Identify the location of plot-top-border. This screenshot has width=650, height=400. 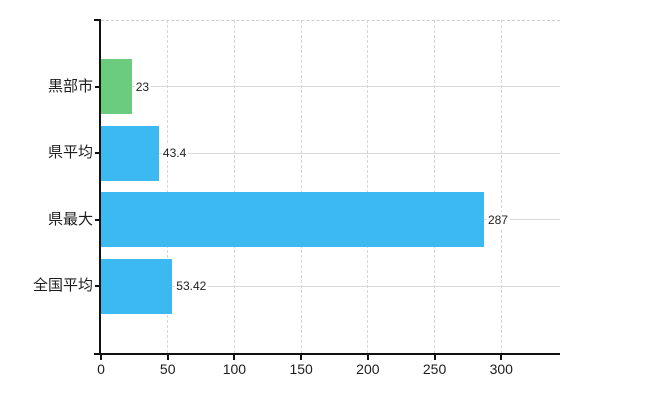
(330, 20).